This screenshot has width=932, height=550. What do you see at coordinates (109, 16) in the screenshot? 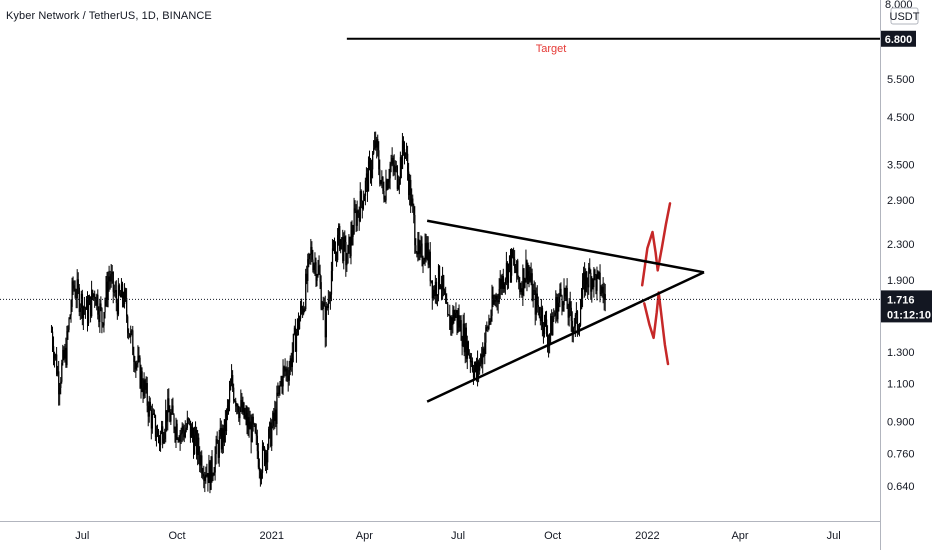
I see `chart-title: Kyber Network / TetherUS, 1D, BINANCE` at bounding box center [109, 16].